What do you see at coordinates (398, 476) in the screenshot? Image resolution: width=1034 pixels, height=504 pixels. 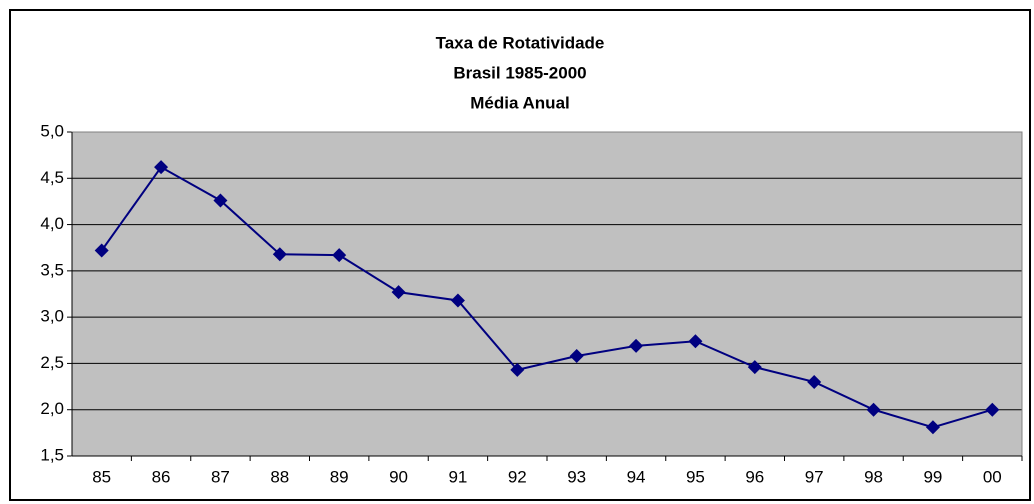 I see `x-tick-label: 90` at bounding box center [398, 476].